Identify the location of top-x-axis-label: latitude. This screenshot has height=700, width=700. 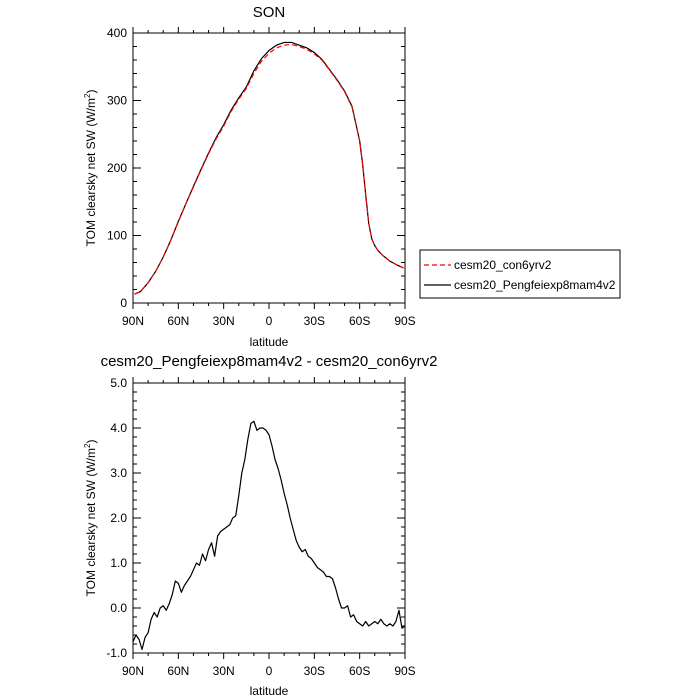
(269, 342).